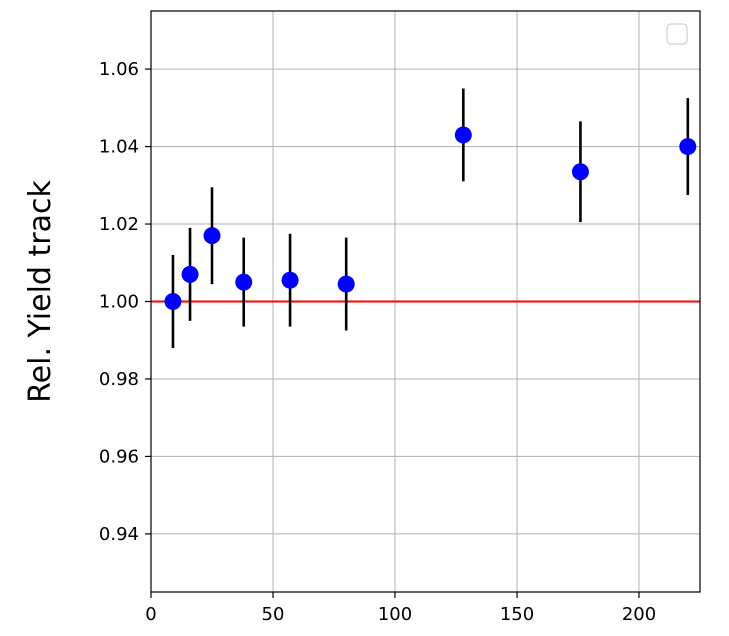 The width and height of the screenshot is (729, 636). What do you see at coordinates (119, 224) in the screenshot?
I see `y-tick-label: 1.02` at bounding box center [119, 224].